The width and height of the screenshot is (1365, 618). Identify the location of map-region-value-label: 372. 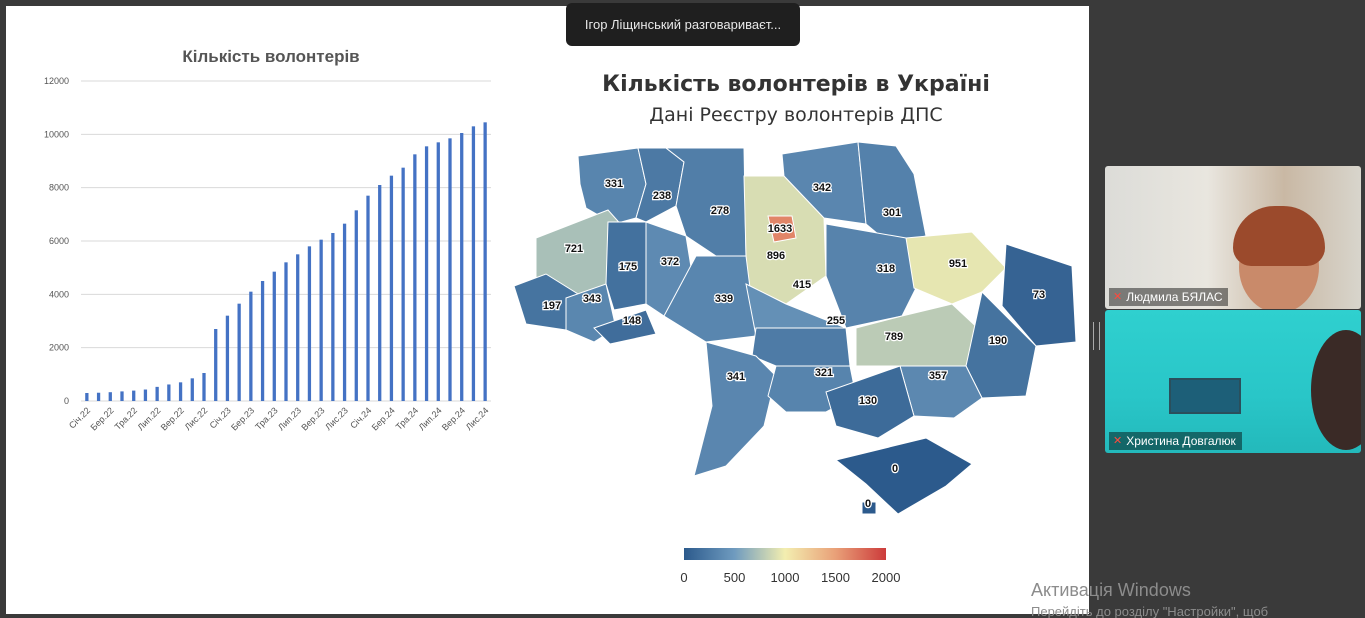
(670, 262).